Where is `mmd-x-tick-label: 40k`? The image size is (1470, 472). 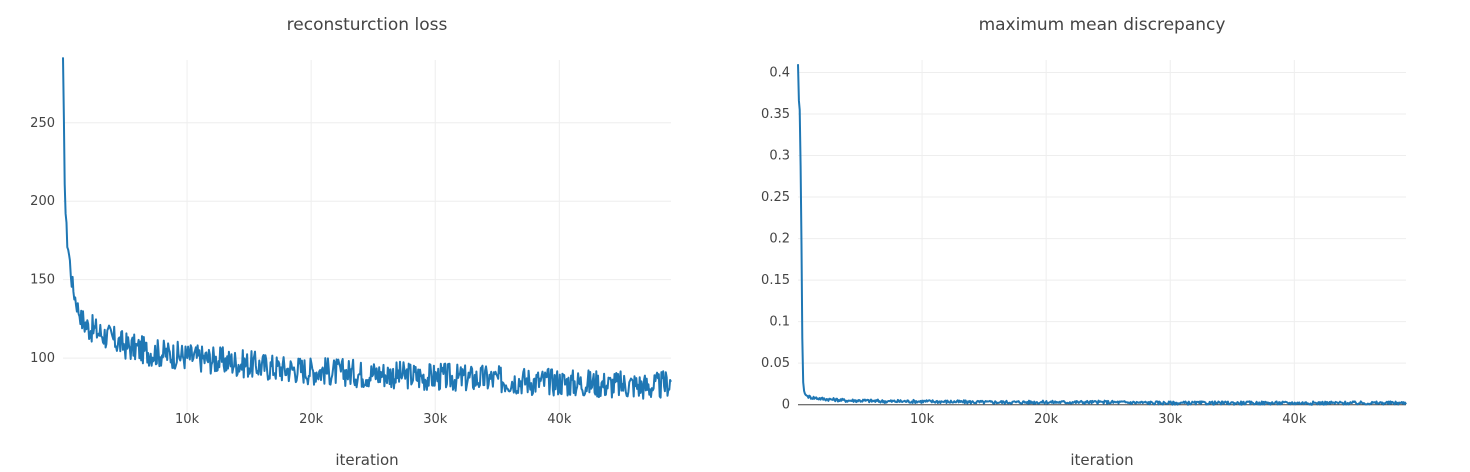 mmd-x-tick-label: 40k is located at coordinates (1294, 419).